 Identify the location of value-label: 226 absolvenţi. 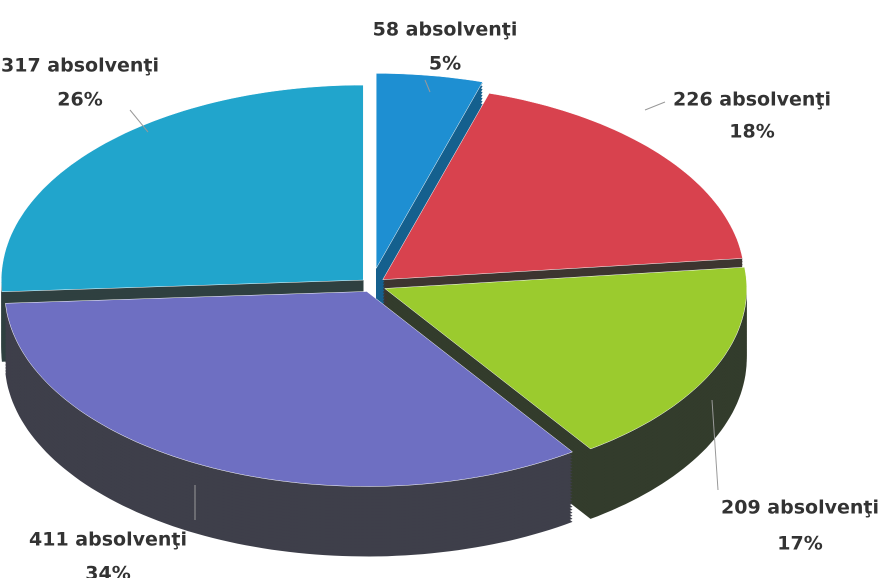
(752, 100).